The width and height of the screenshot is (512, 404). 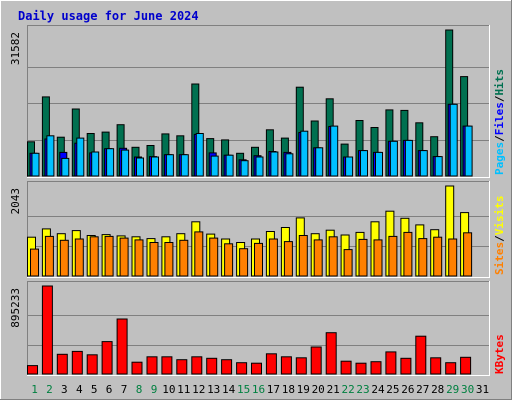 What do you see at coordinates (452, 389) in the screenshot?
I see `x-label-day-29: 29` at bounding box center [452, 389].